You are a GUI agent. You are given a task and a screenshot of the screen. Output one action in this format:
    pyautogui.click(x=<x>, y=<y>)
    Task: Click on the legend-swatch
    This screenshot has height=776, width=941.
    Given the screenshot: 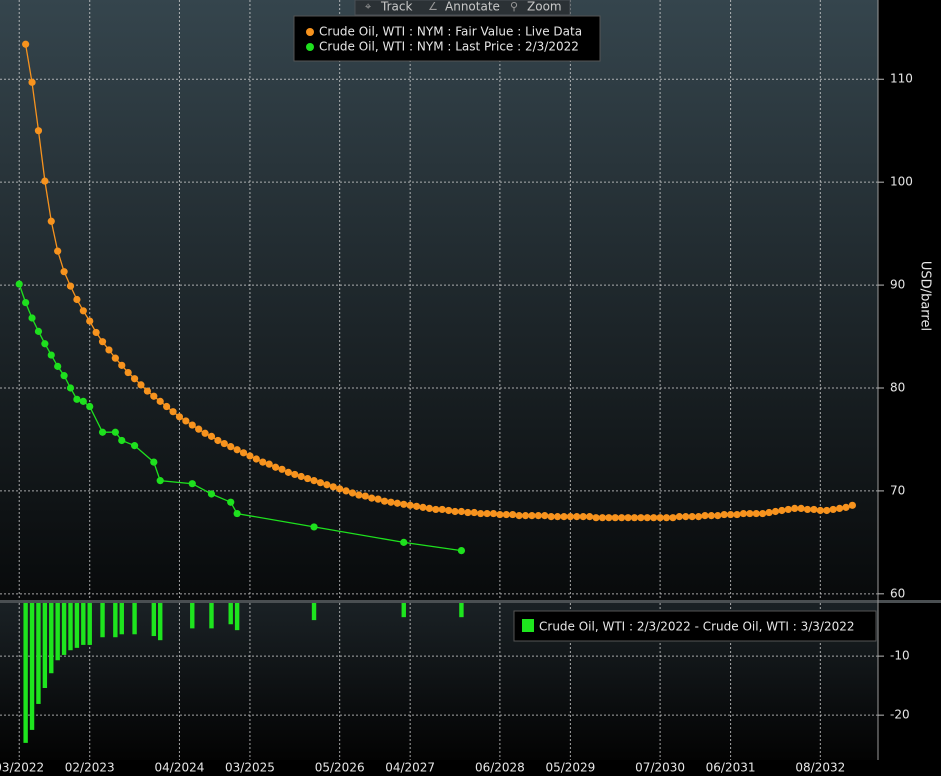 What is the action you would take?
    pyautogui.click(x=528, y=625)
    